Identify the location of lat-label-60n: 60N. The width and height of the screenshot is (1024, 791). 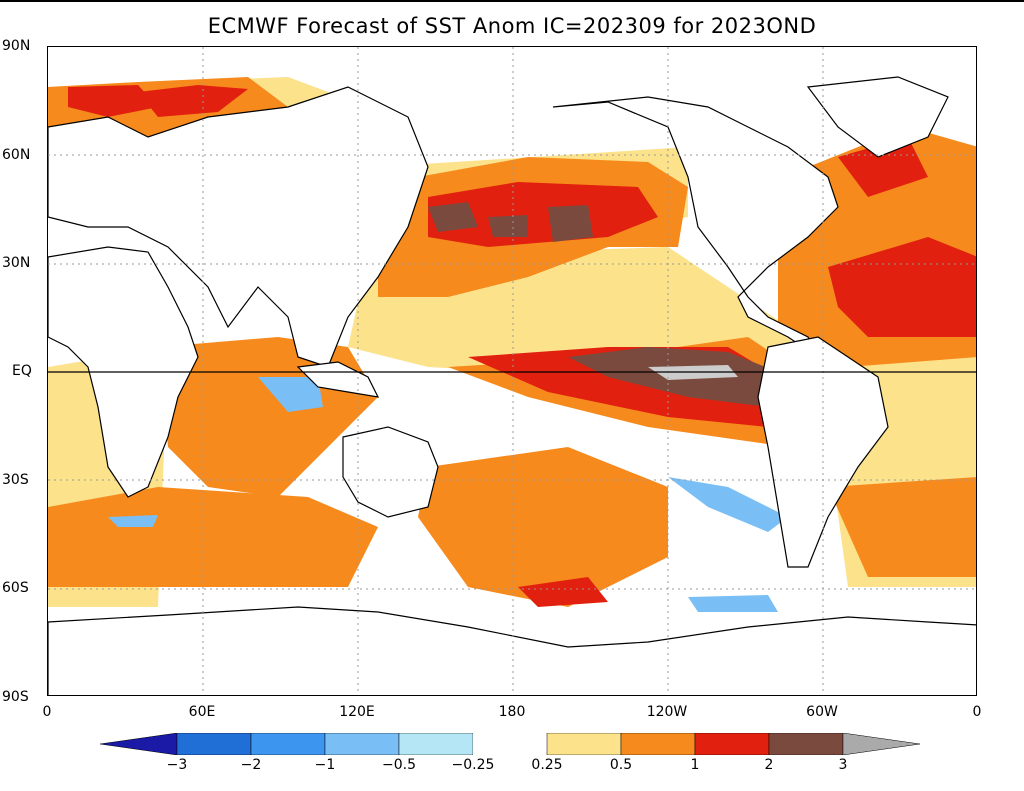
(16, 155).